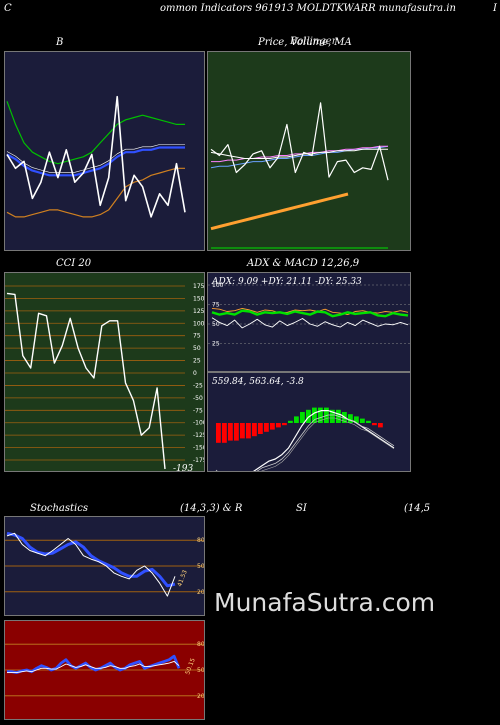  Describe the element at coordinates (216, 305) in the screenshot. I see `adx-tick-label: 75` at that location.